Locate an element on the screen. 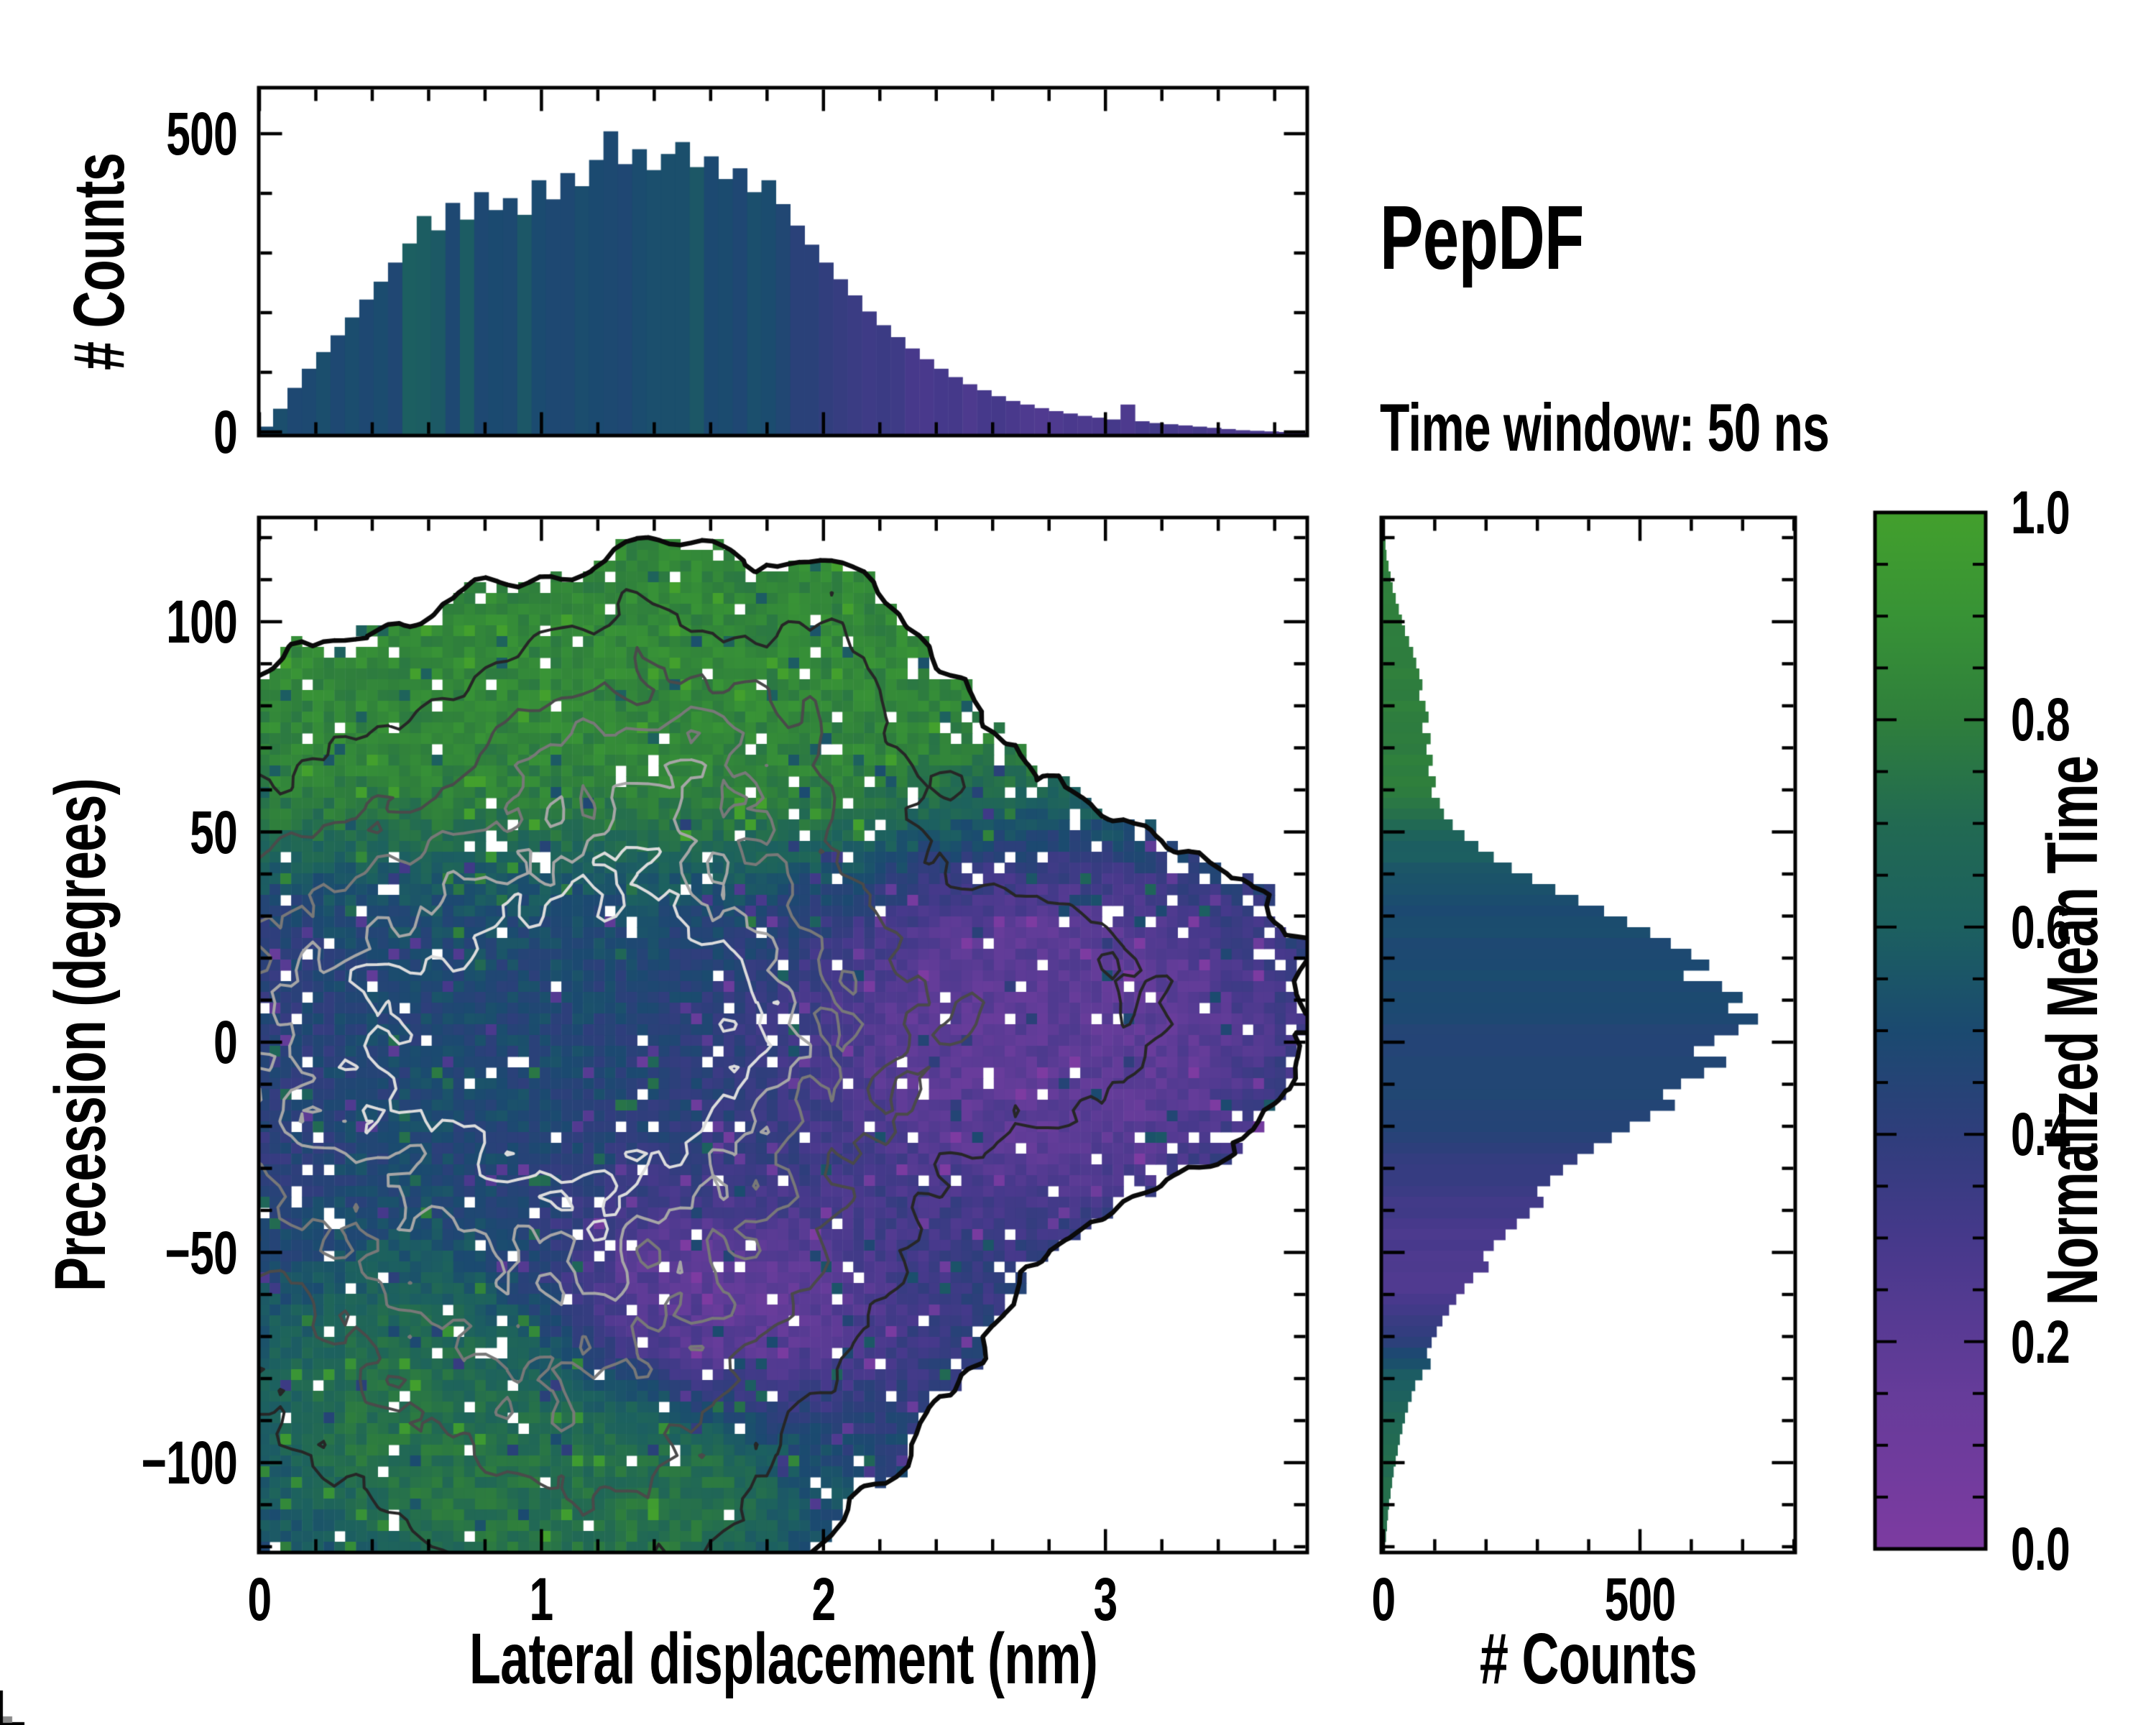 This screenshot has width=2156, height=1725. colorbar-title: Normalized Mean Time is located at coordinates (2072, 1030).